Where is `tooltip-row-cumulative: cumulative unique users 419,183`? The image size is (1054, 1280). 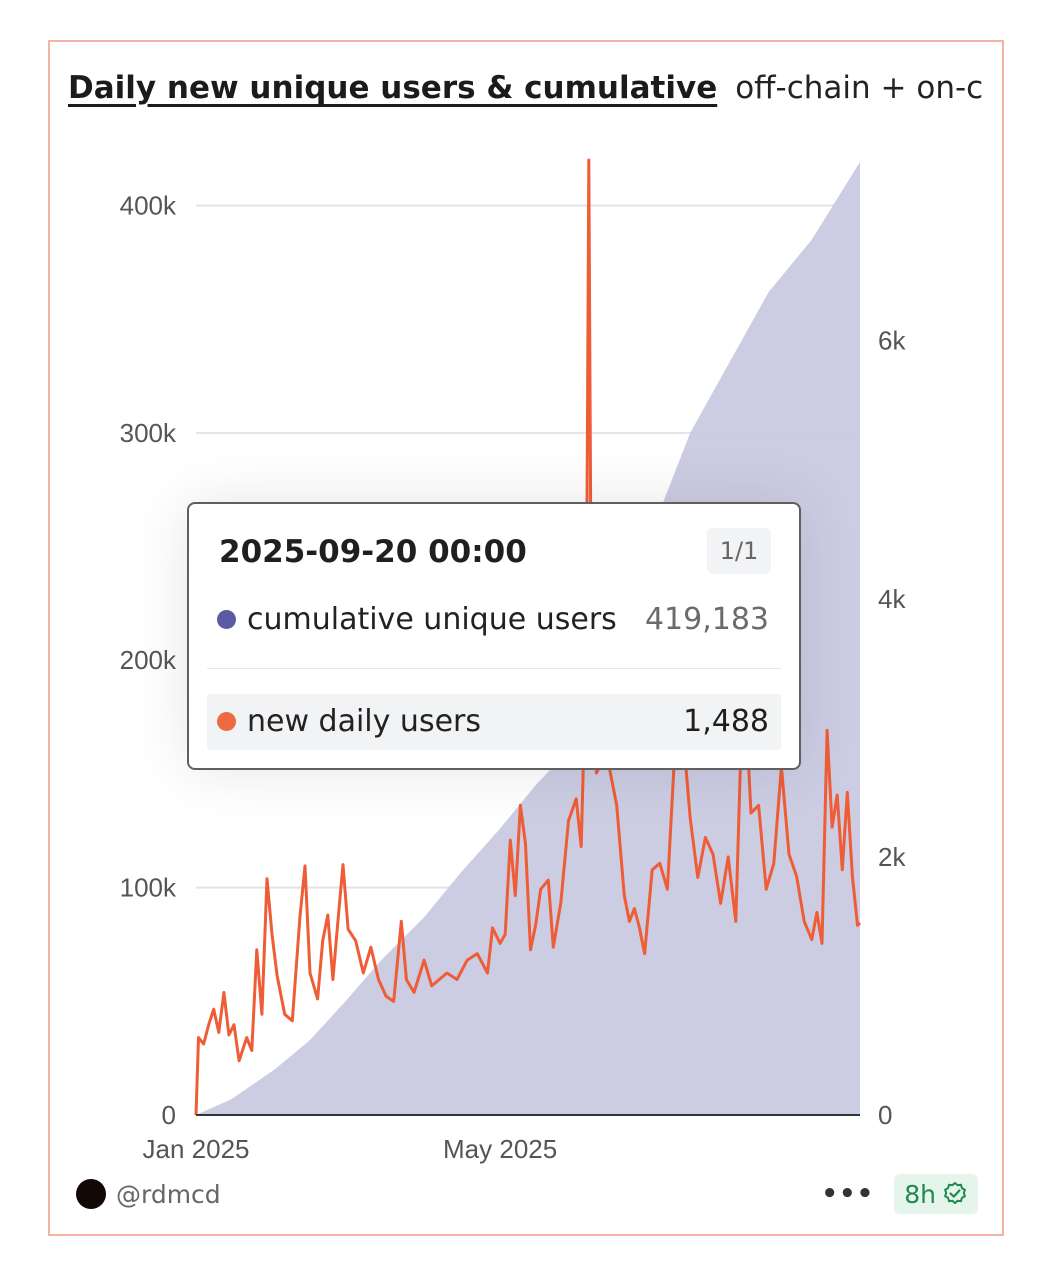 tooltip-row-cumulative: cumulative unique users 419,183 is located at coordinates (494, 620).